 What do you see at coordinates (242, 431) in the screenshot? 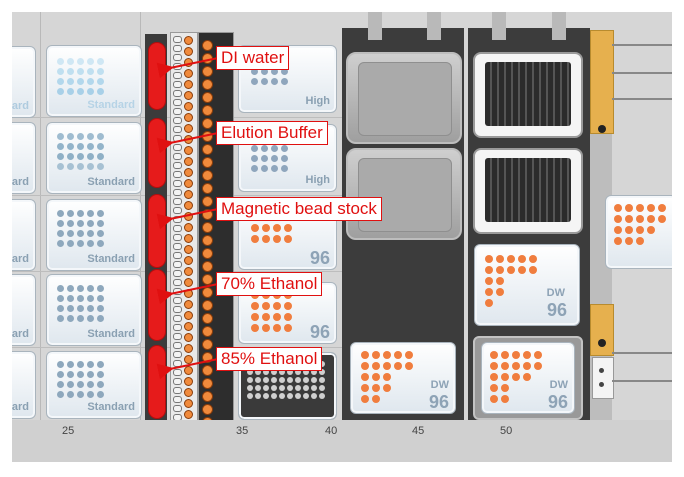
I see `axis-tick-label: 35` at bounding box center [242, 431].